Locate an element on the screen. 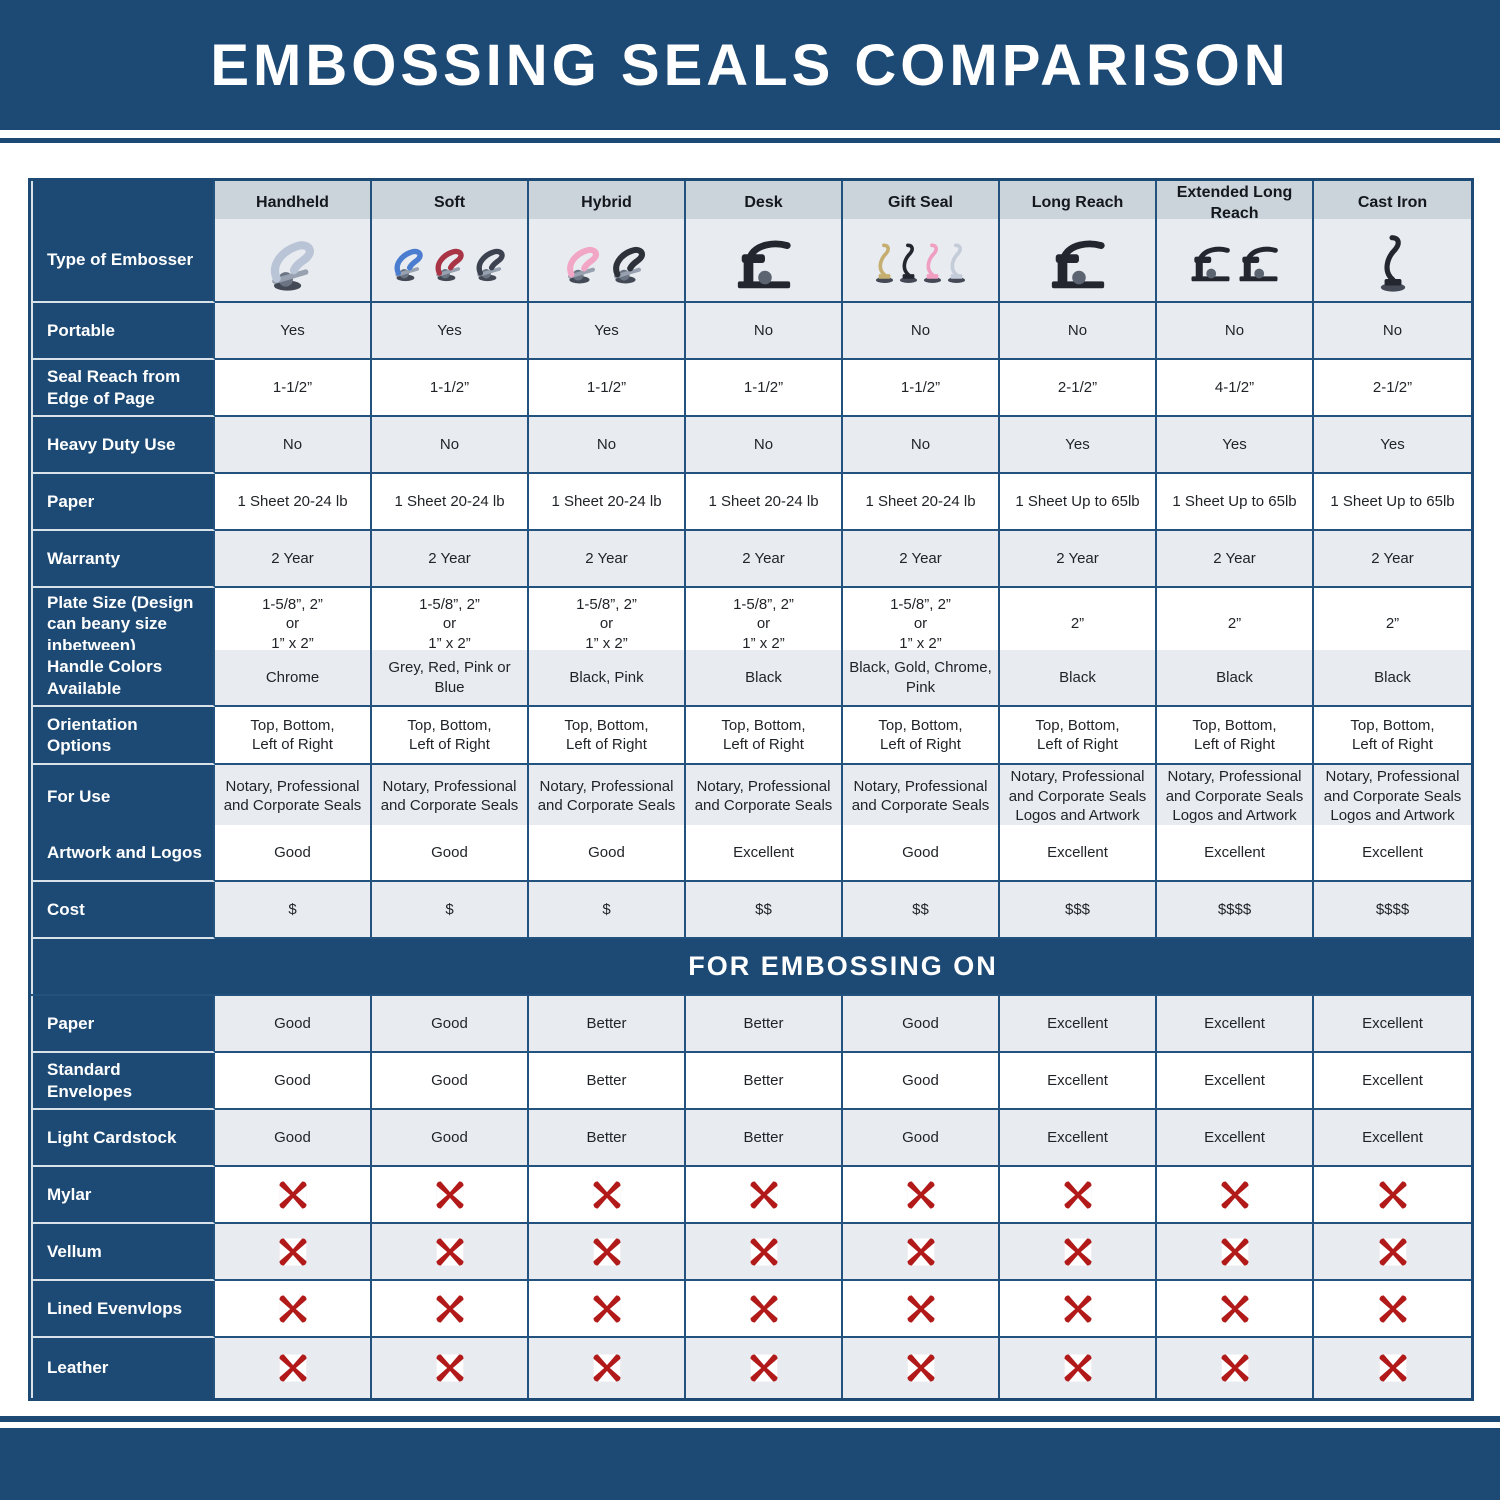 The image size is (1500, 1500). row-label-leather: Leather is located at coordinates (123, 1368).